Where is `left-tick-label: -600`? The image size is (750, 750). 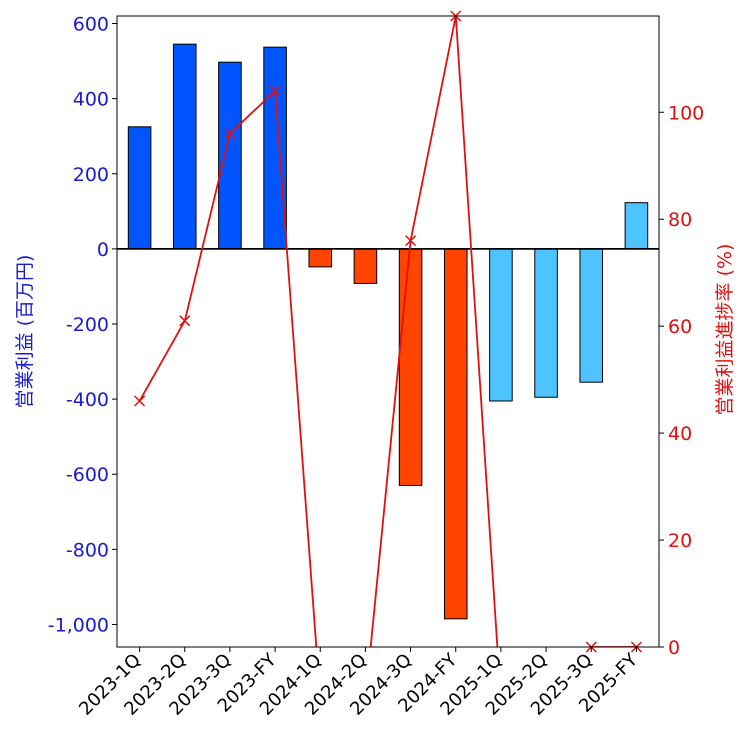
left-tick-label: -600 is located at coordinates (87, 475).